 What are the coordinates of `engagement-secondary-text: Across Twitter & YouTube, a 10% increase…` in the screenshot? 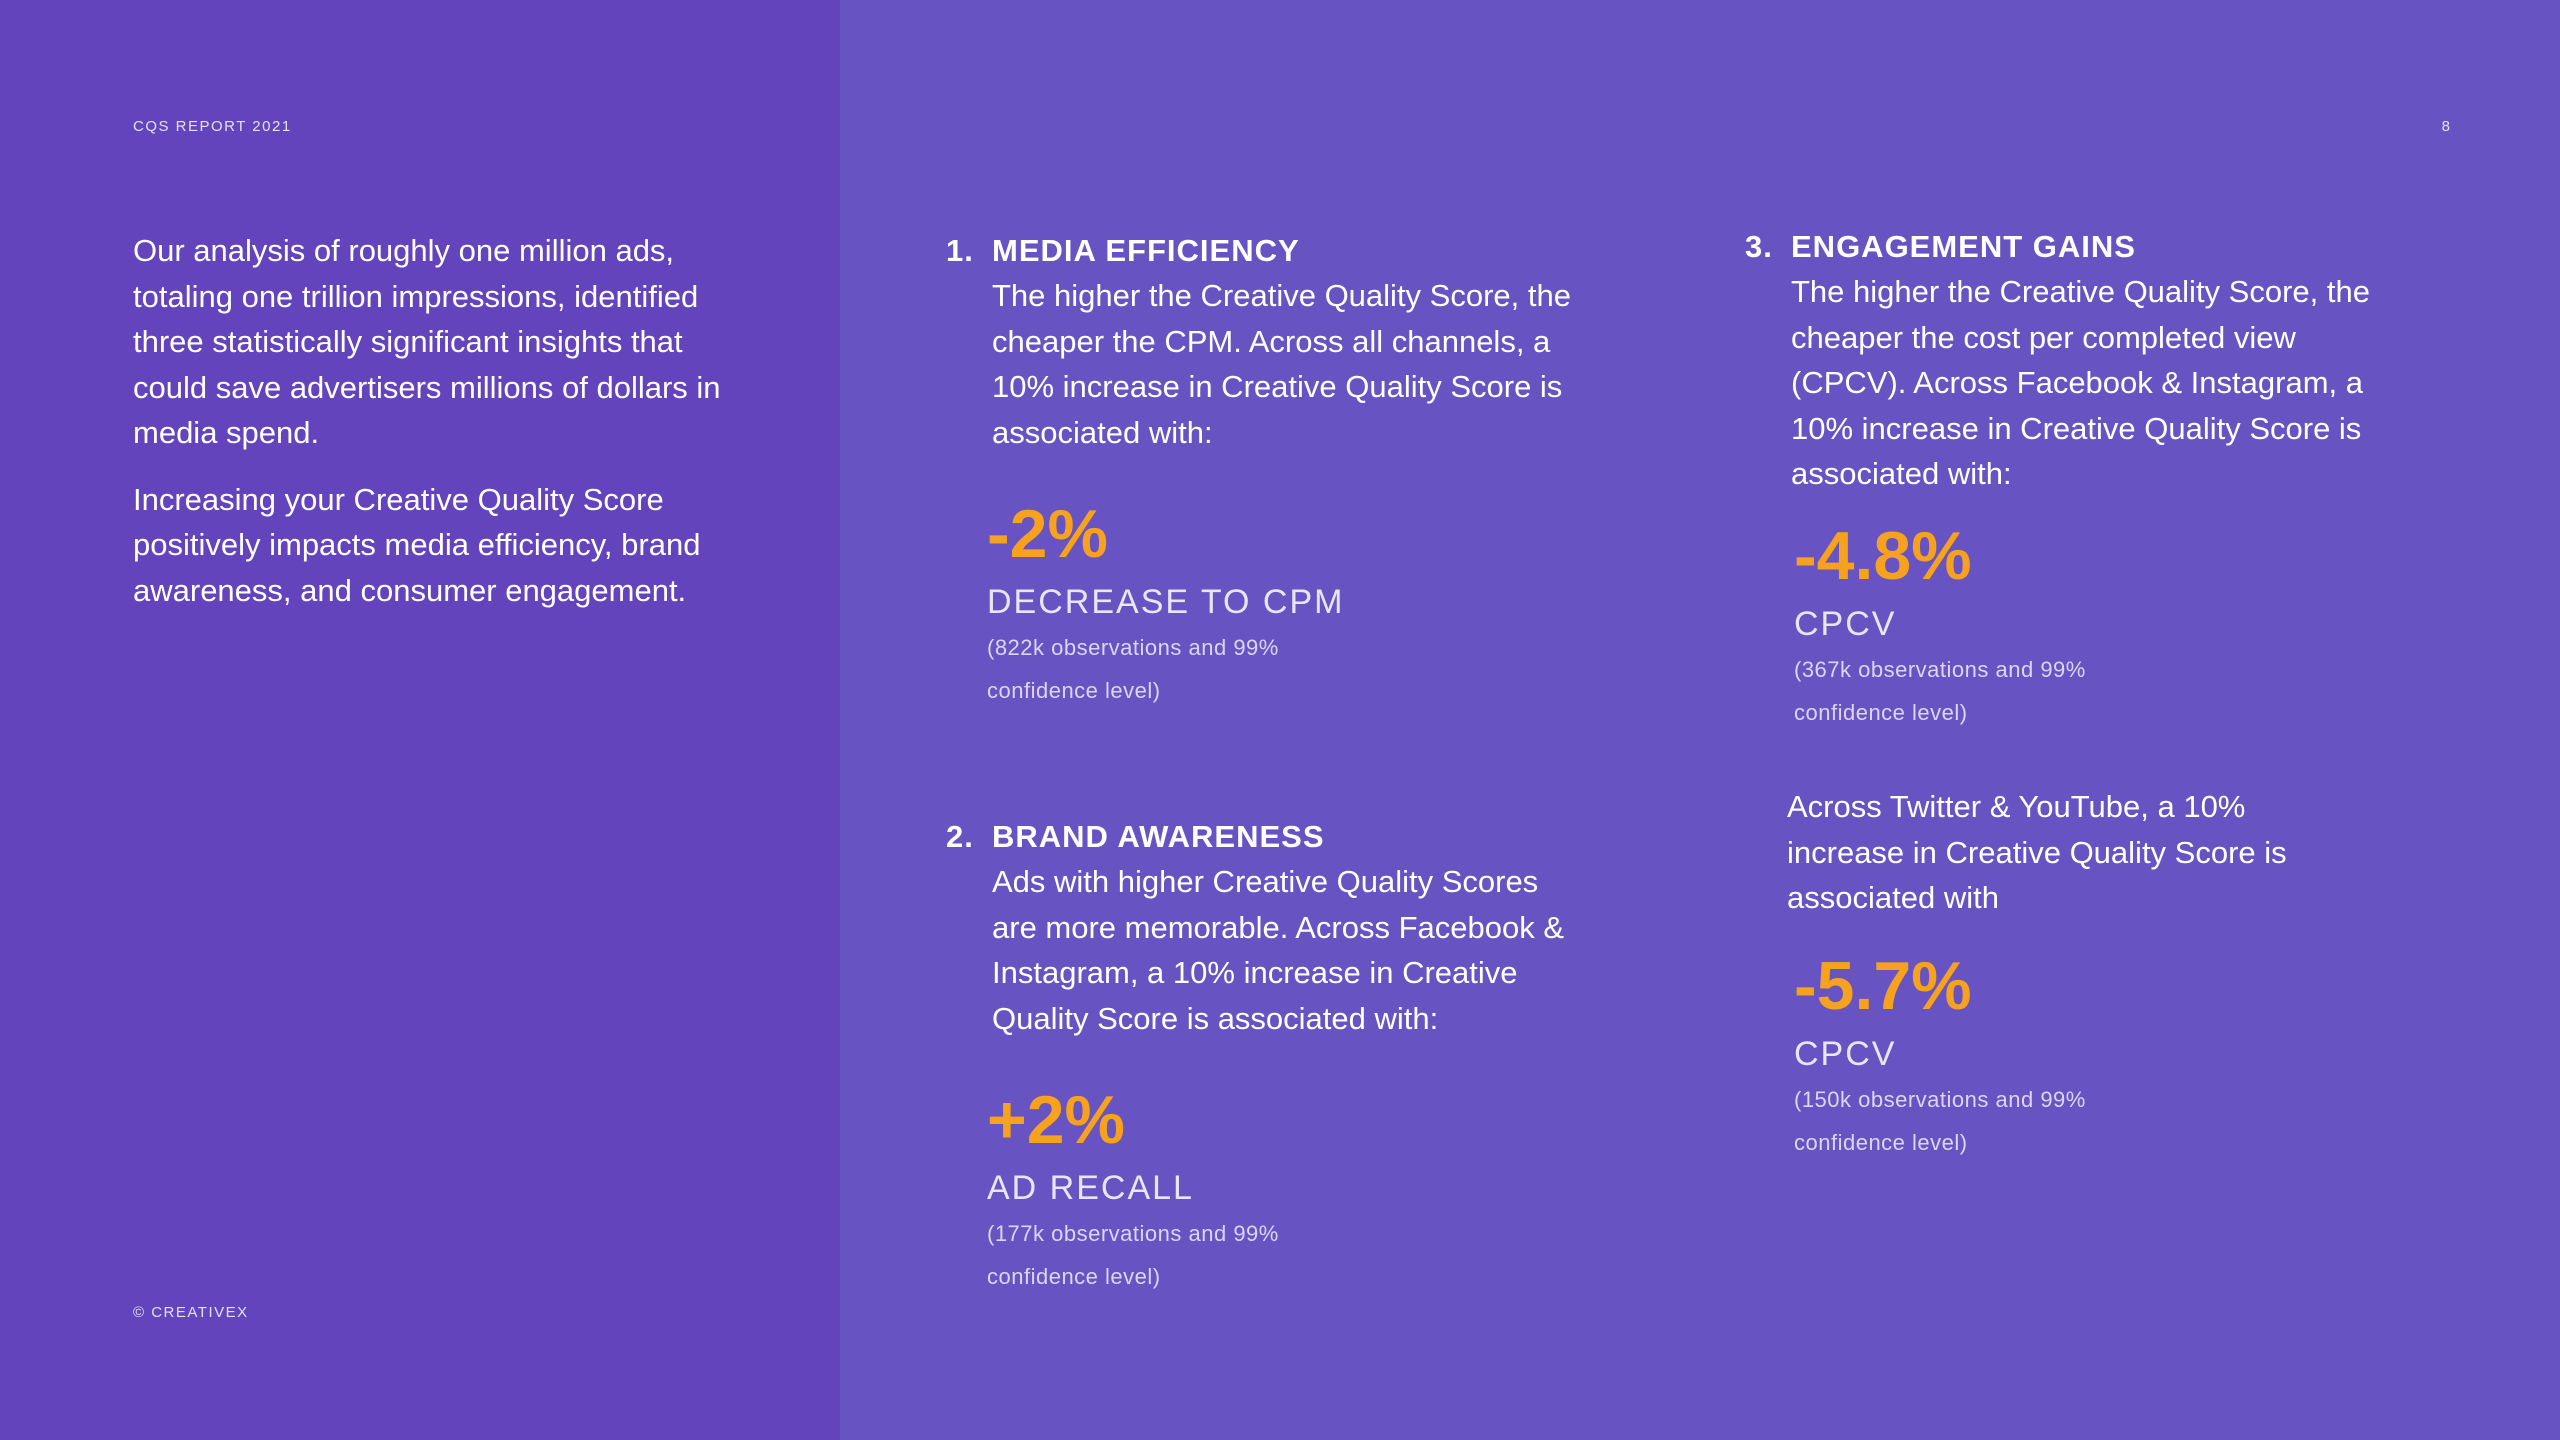 It's located at (2037, 852).